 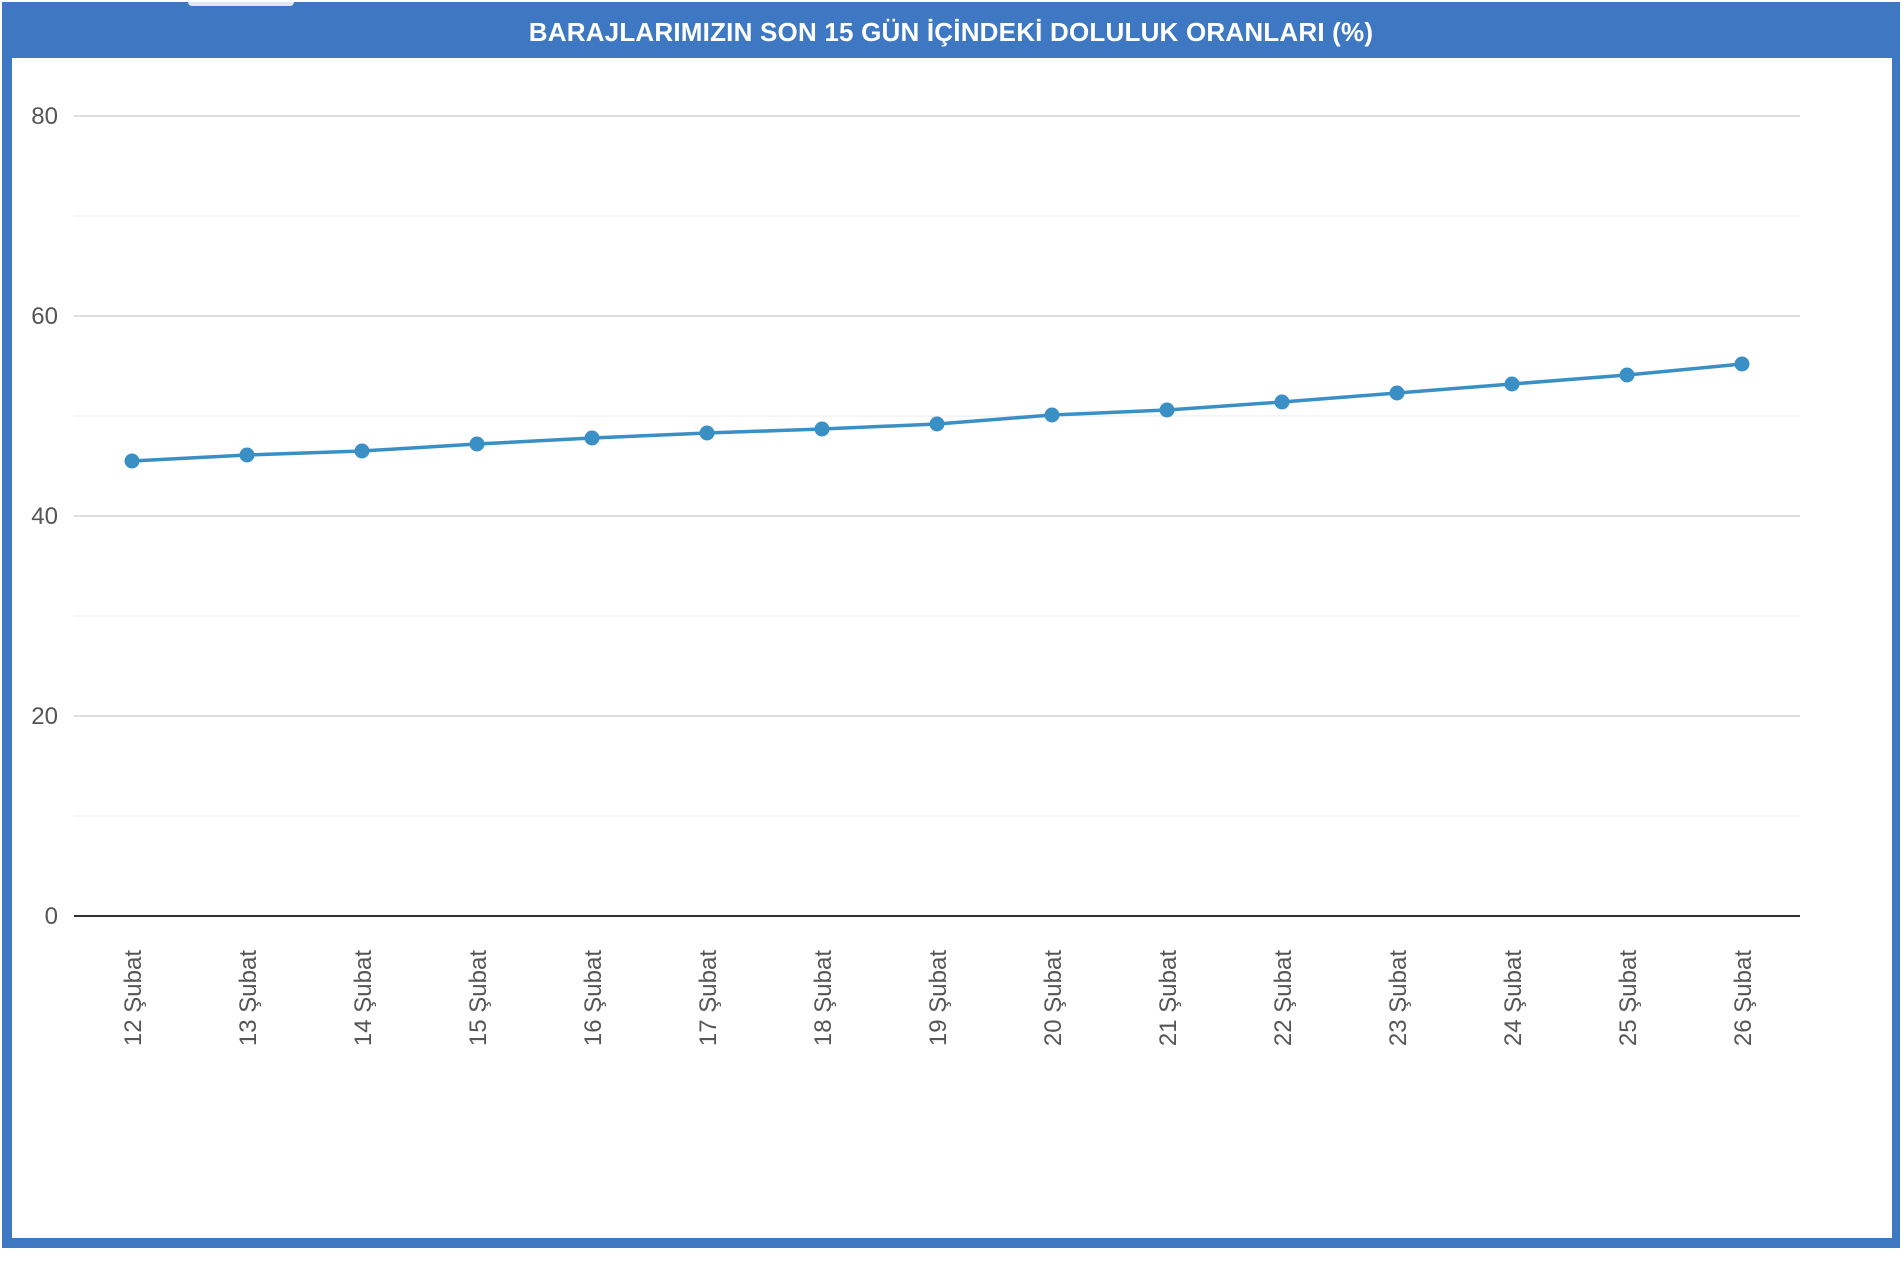 I want to click on series-line, so click(x=937, y=412).